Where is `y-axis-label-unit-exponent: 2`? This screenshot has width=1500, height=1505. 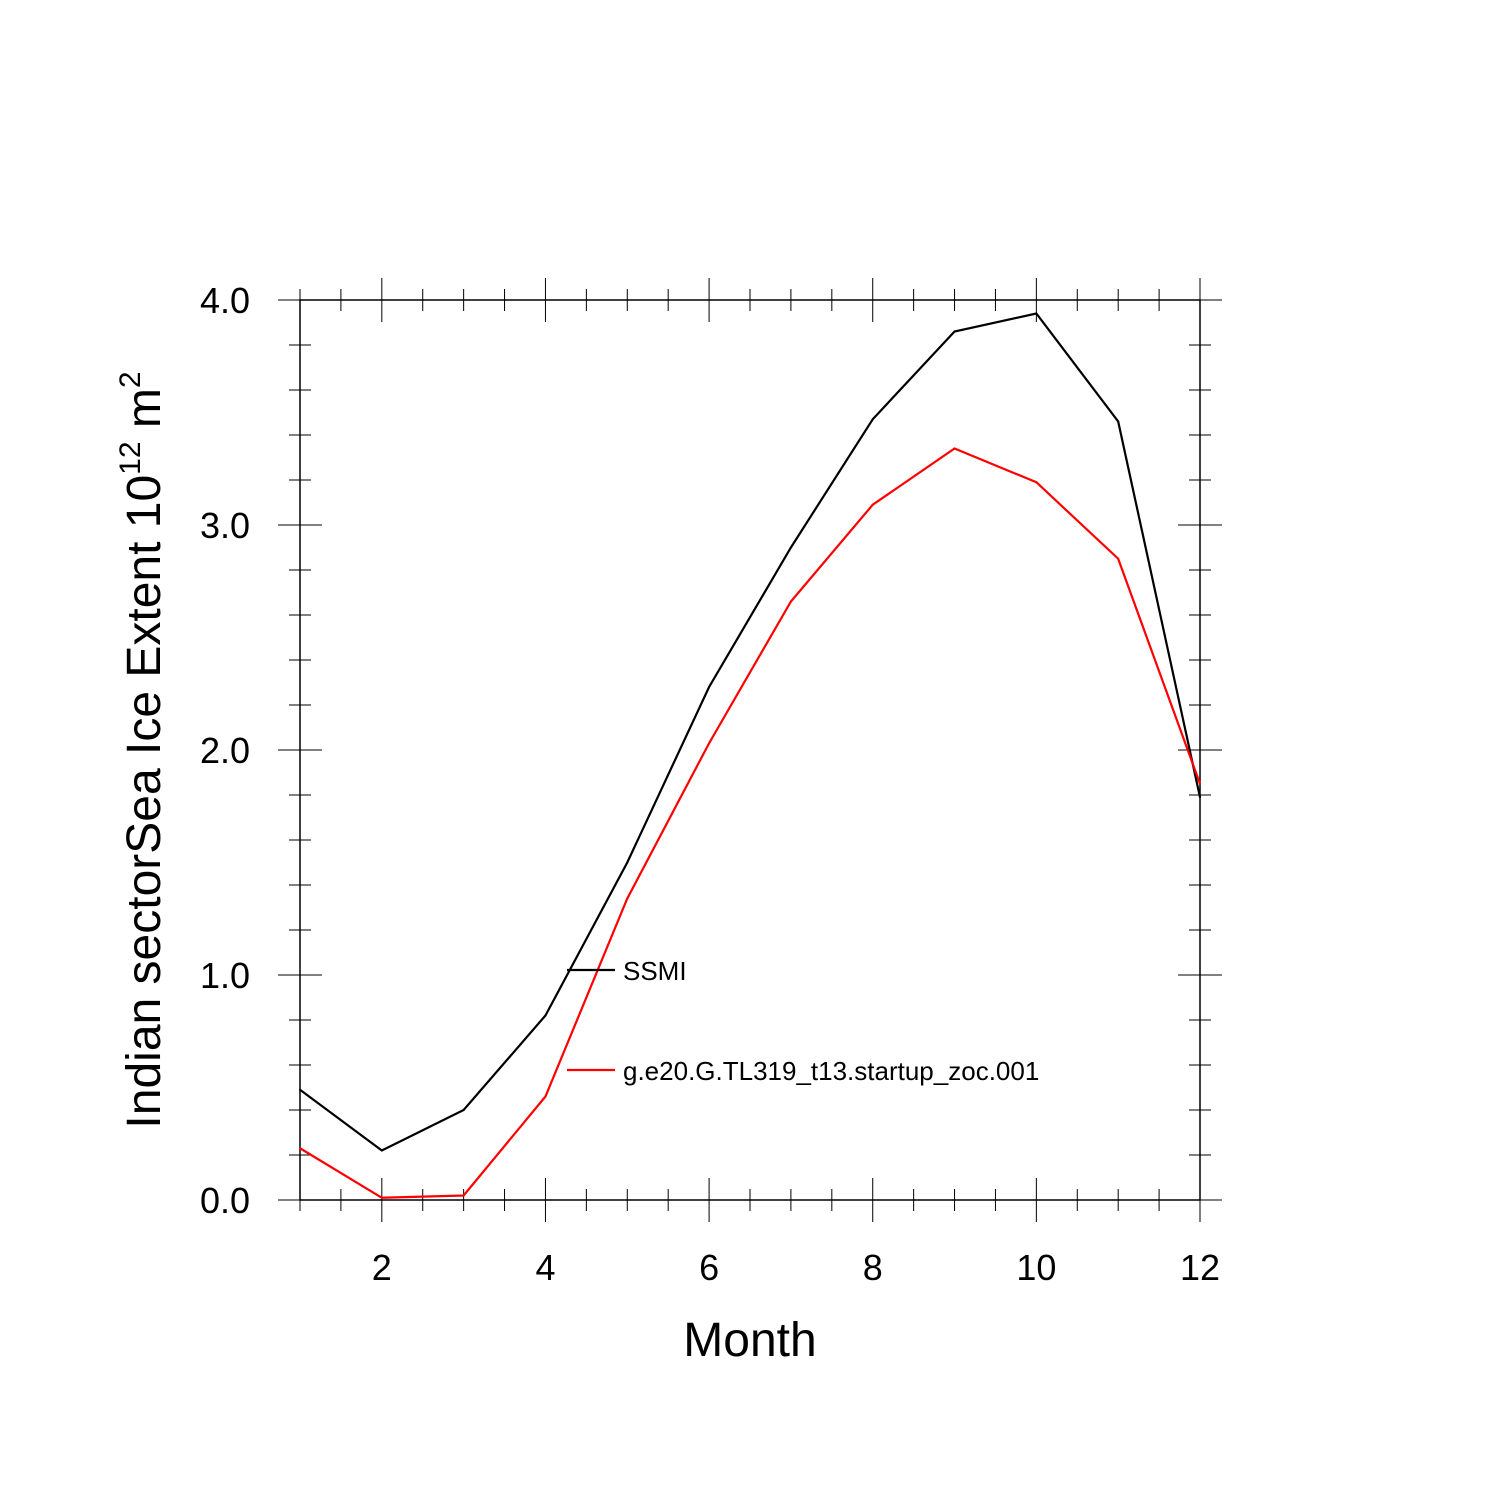 y-axis-label-unit-exponent: 2 is located at coordinates (130, 379).